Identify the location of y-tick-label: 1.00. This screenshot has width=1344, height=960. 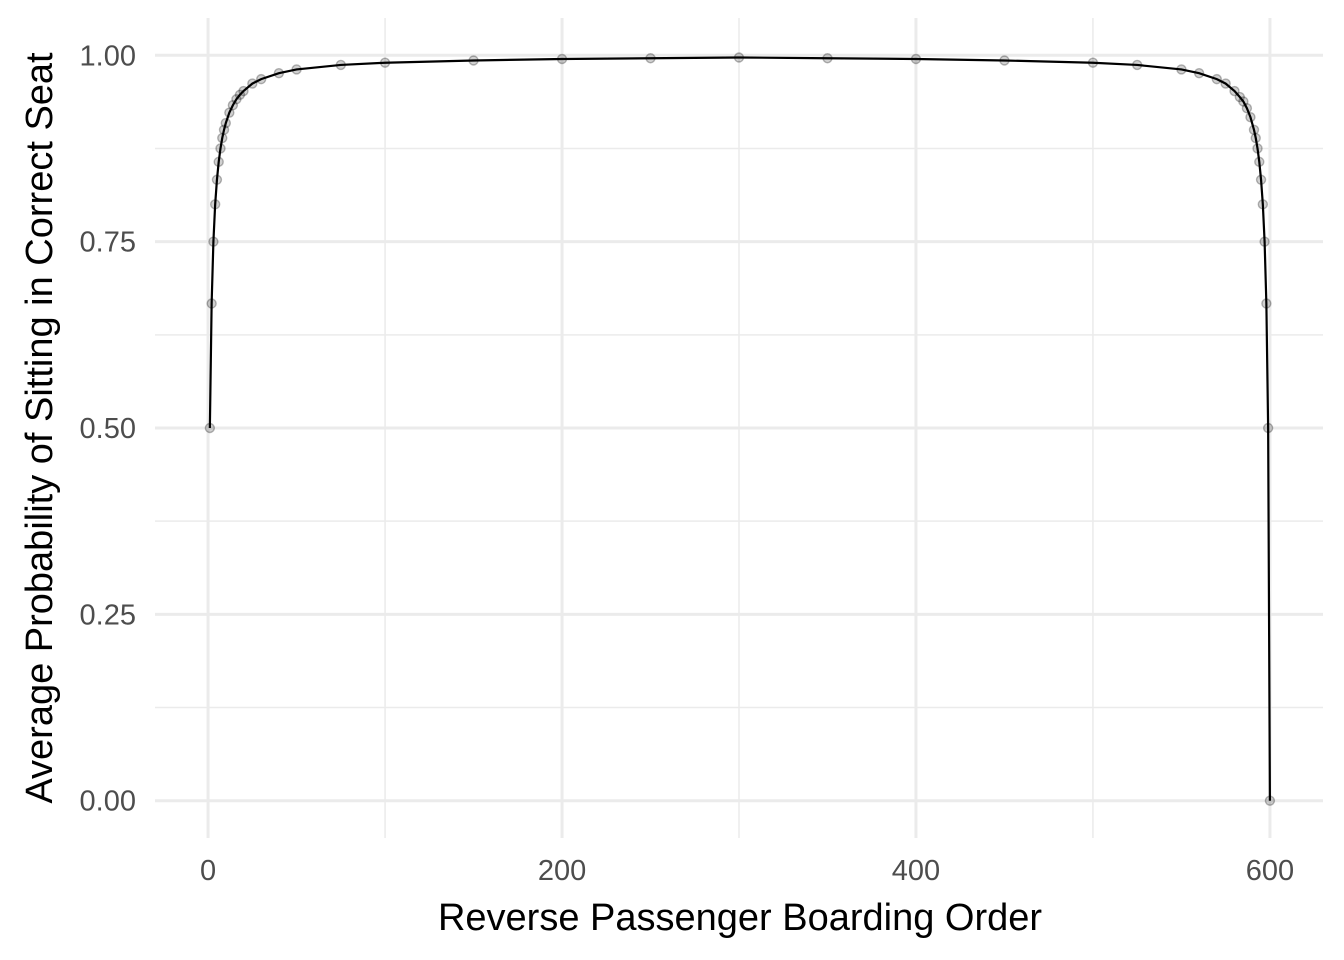
(108, 56).